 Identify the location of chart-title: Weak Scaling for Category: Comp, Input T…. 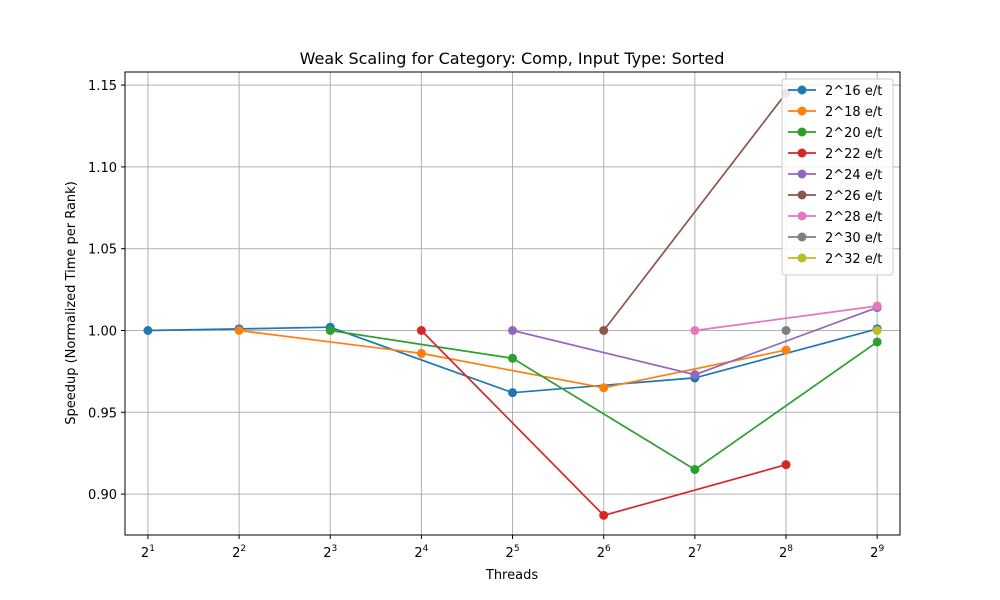
(512, 58).